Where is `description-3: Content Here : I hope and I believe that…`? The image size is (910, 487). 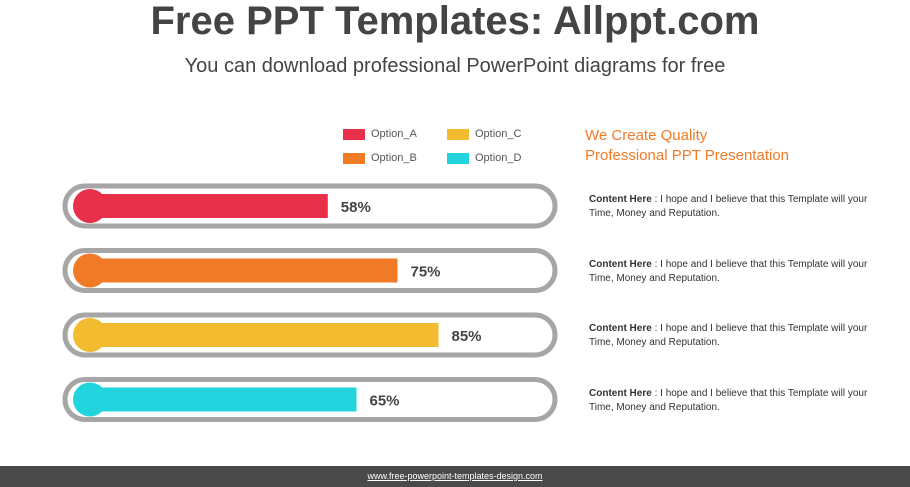 description-3: Content Here : I hope and I believe that… is located at coordinates (729, 336).